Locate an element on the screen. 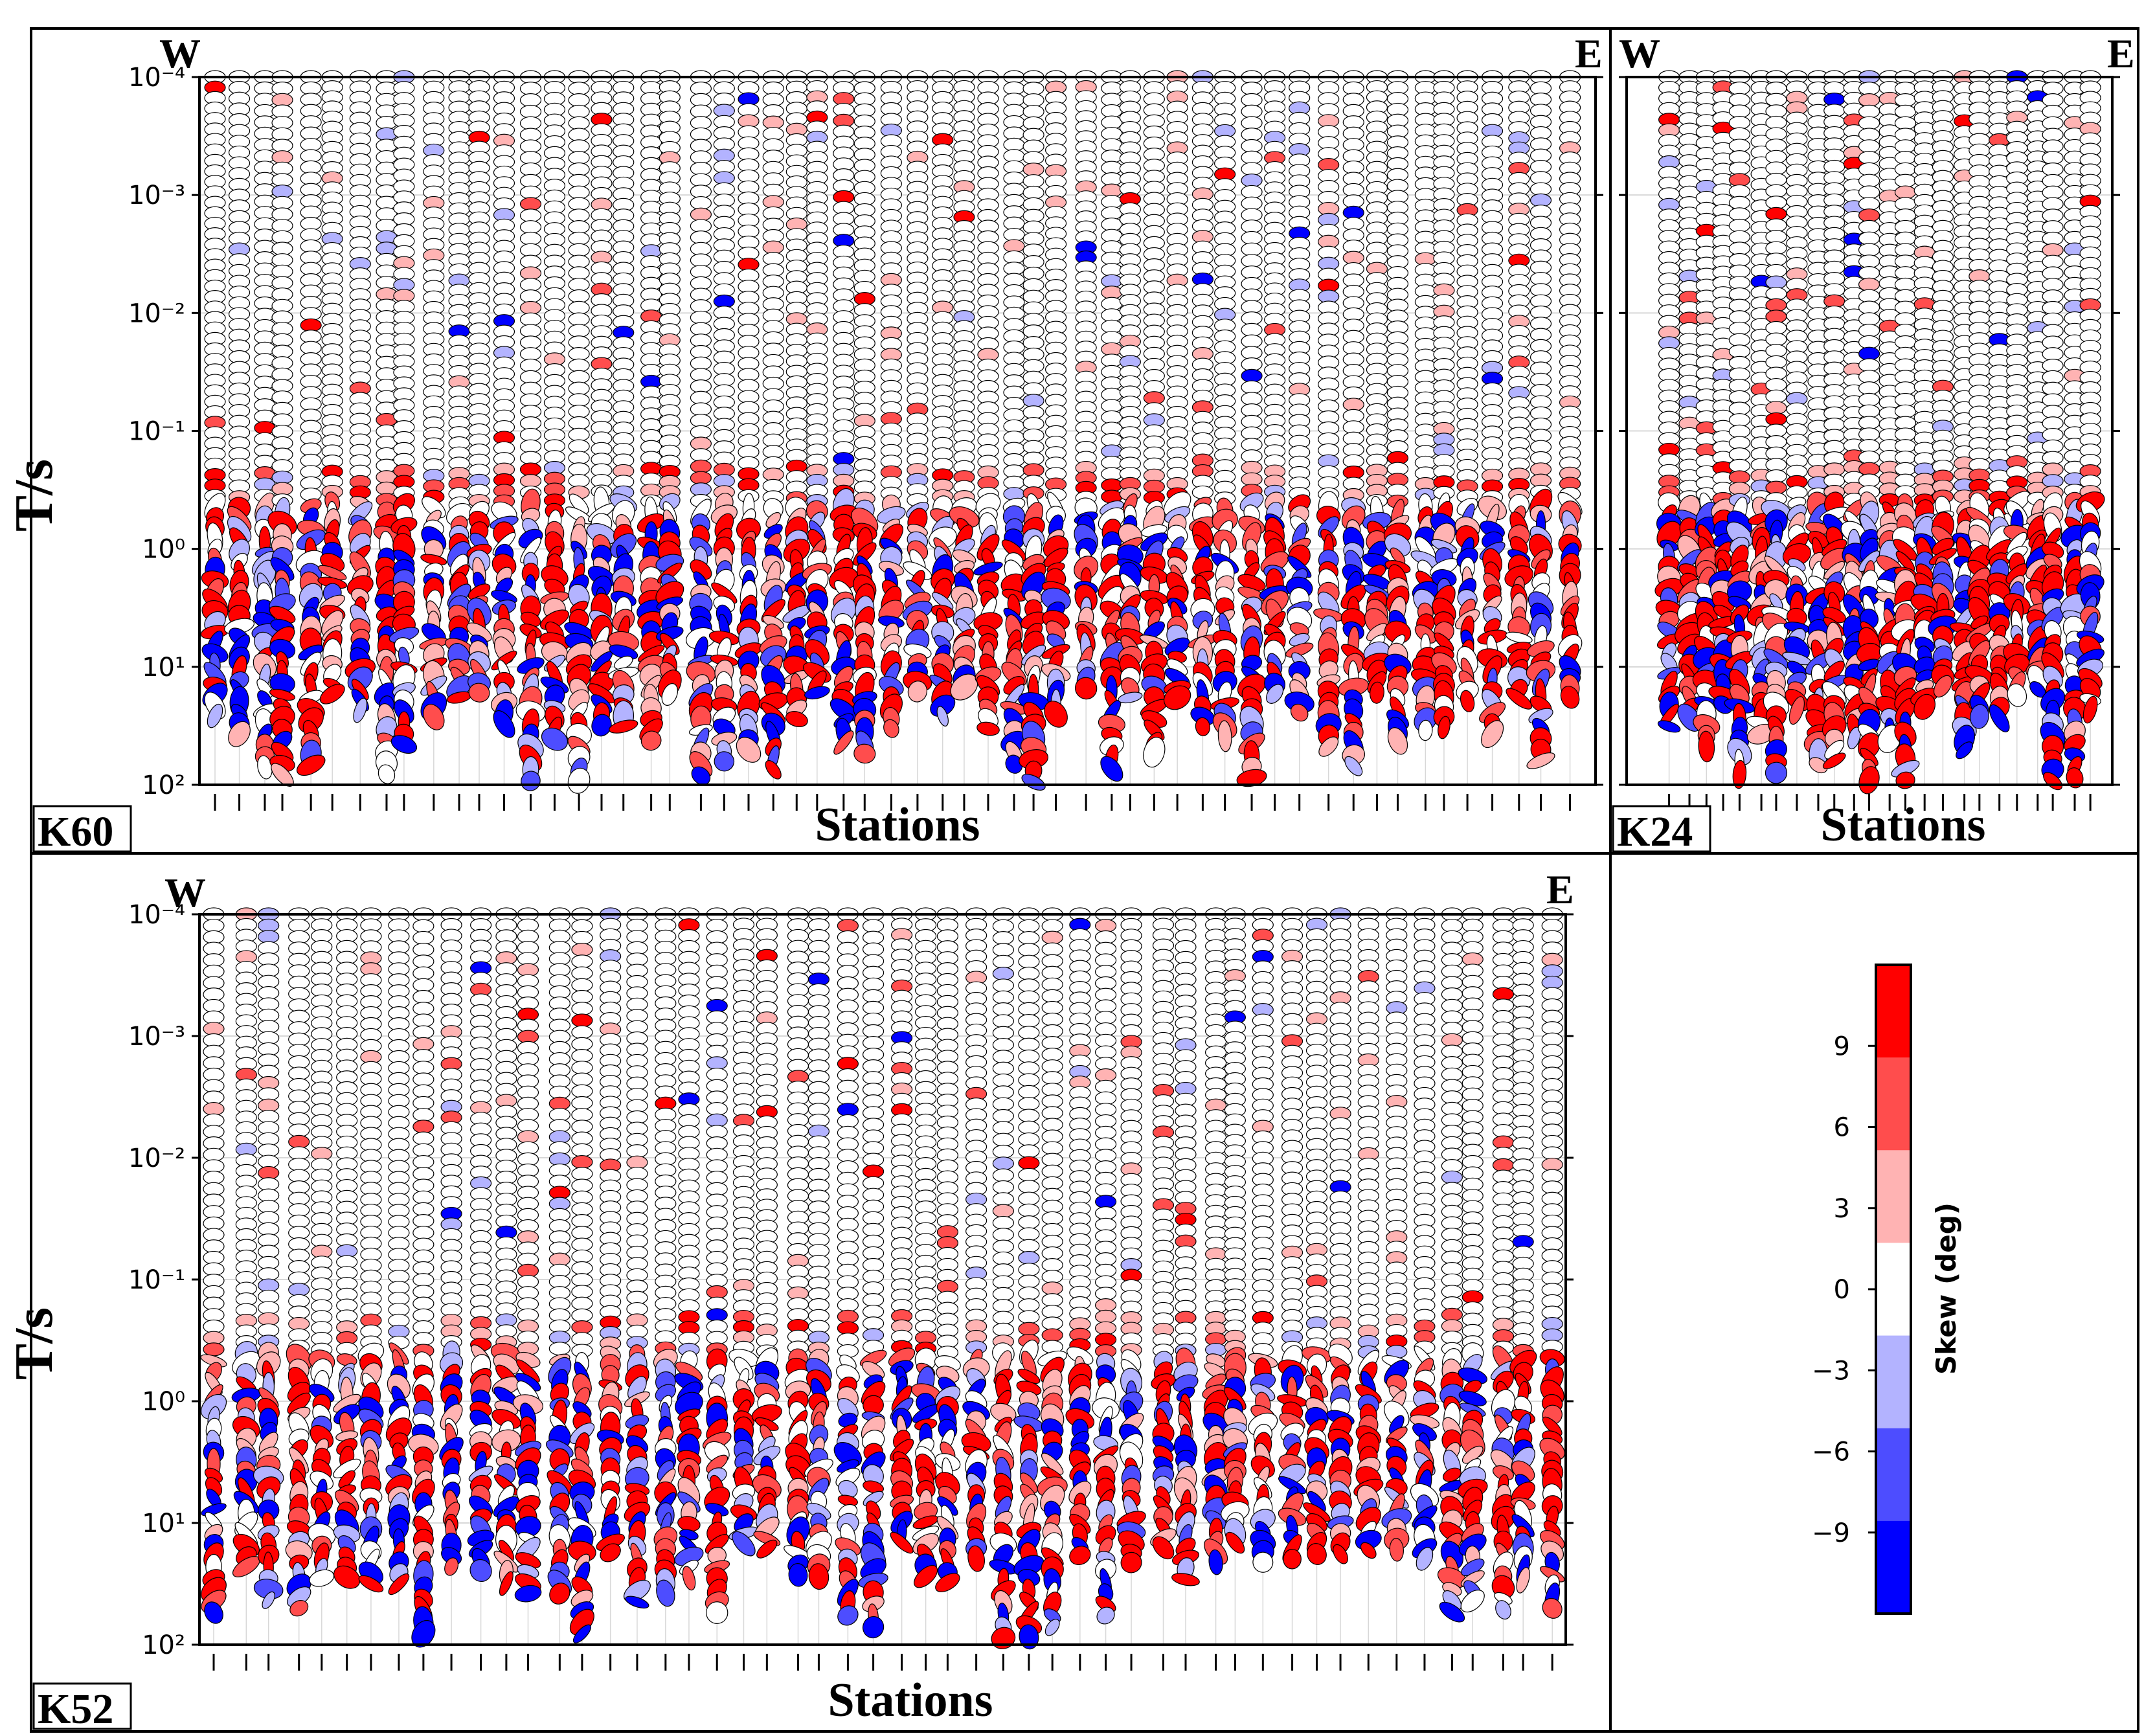 The height and width of the screenshot is (1736, 2144). y-tick-label: 10² is located at coordinates (163, 786).